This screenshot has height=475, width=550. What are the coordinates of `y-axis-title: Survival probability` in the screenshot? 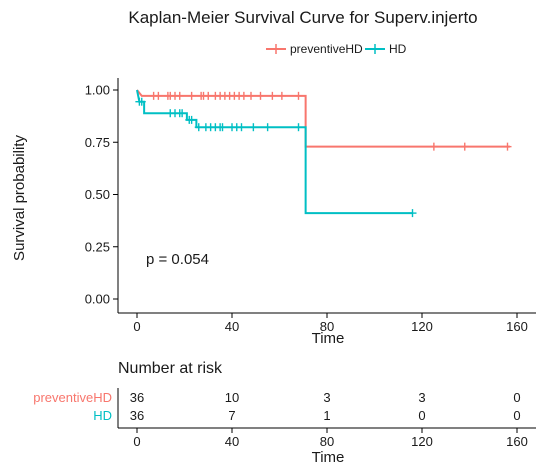 It's located at (19, 198).